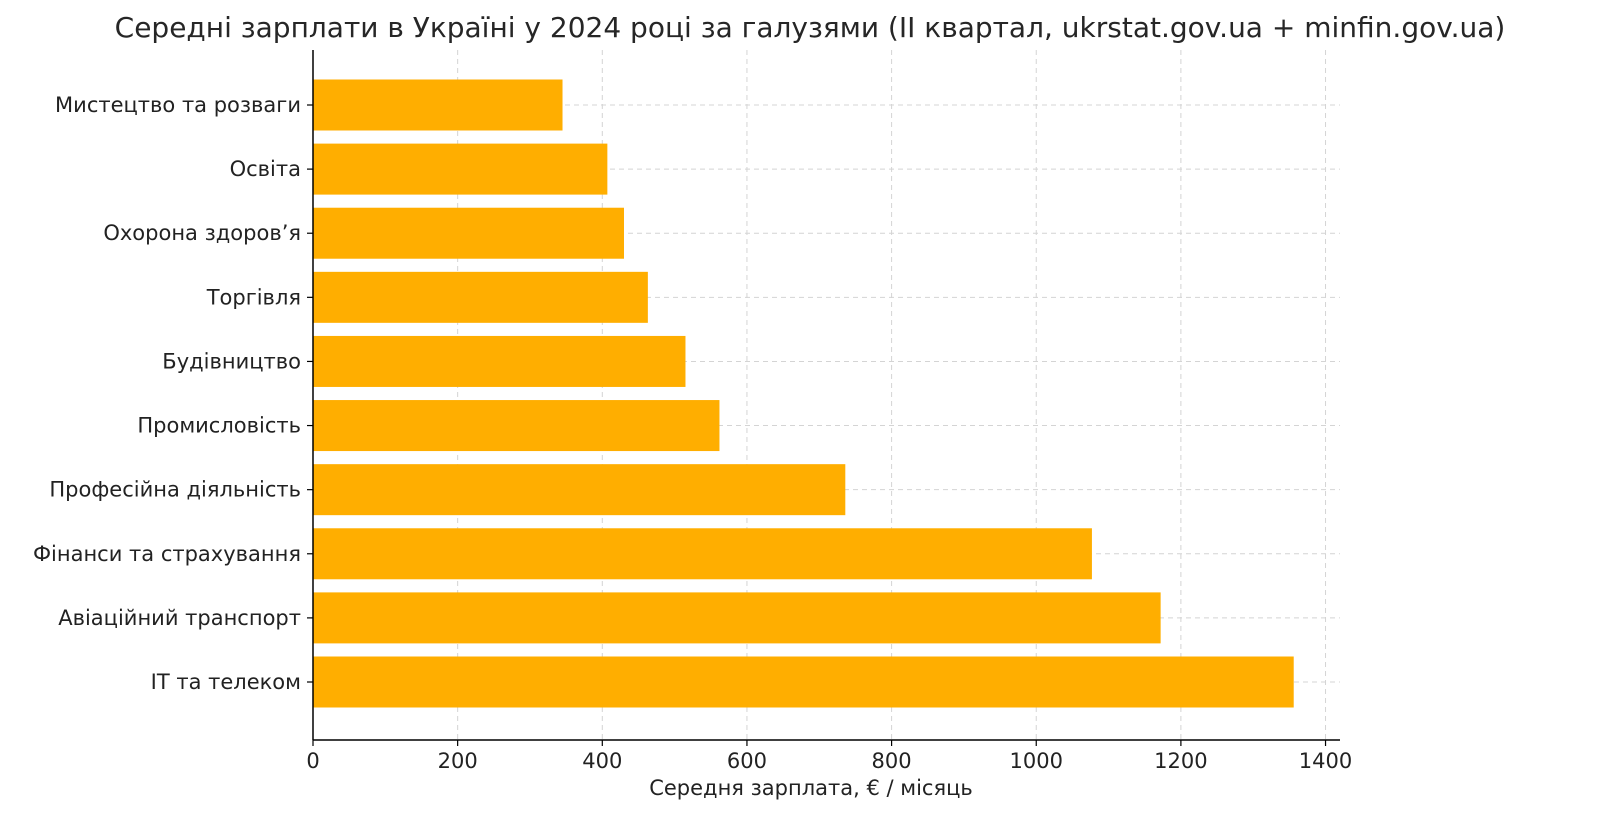  I want to click on x-tick-label-0: 0, so click(312, 761).